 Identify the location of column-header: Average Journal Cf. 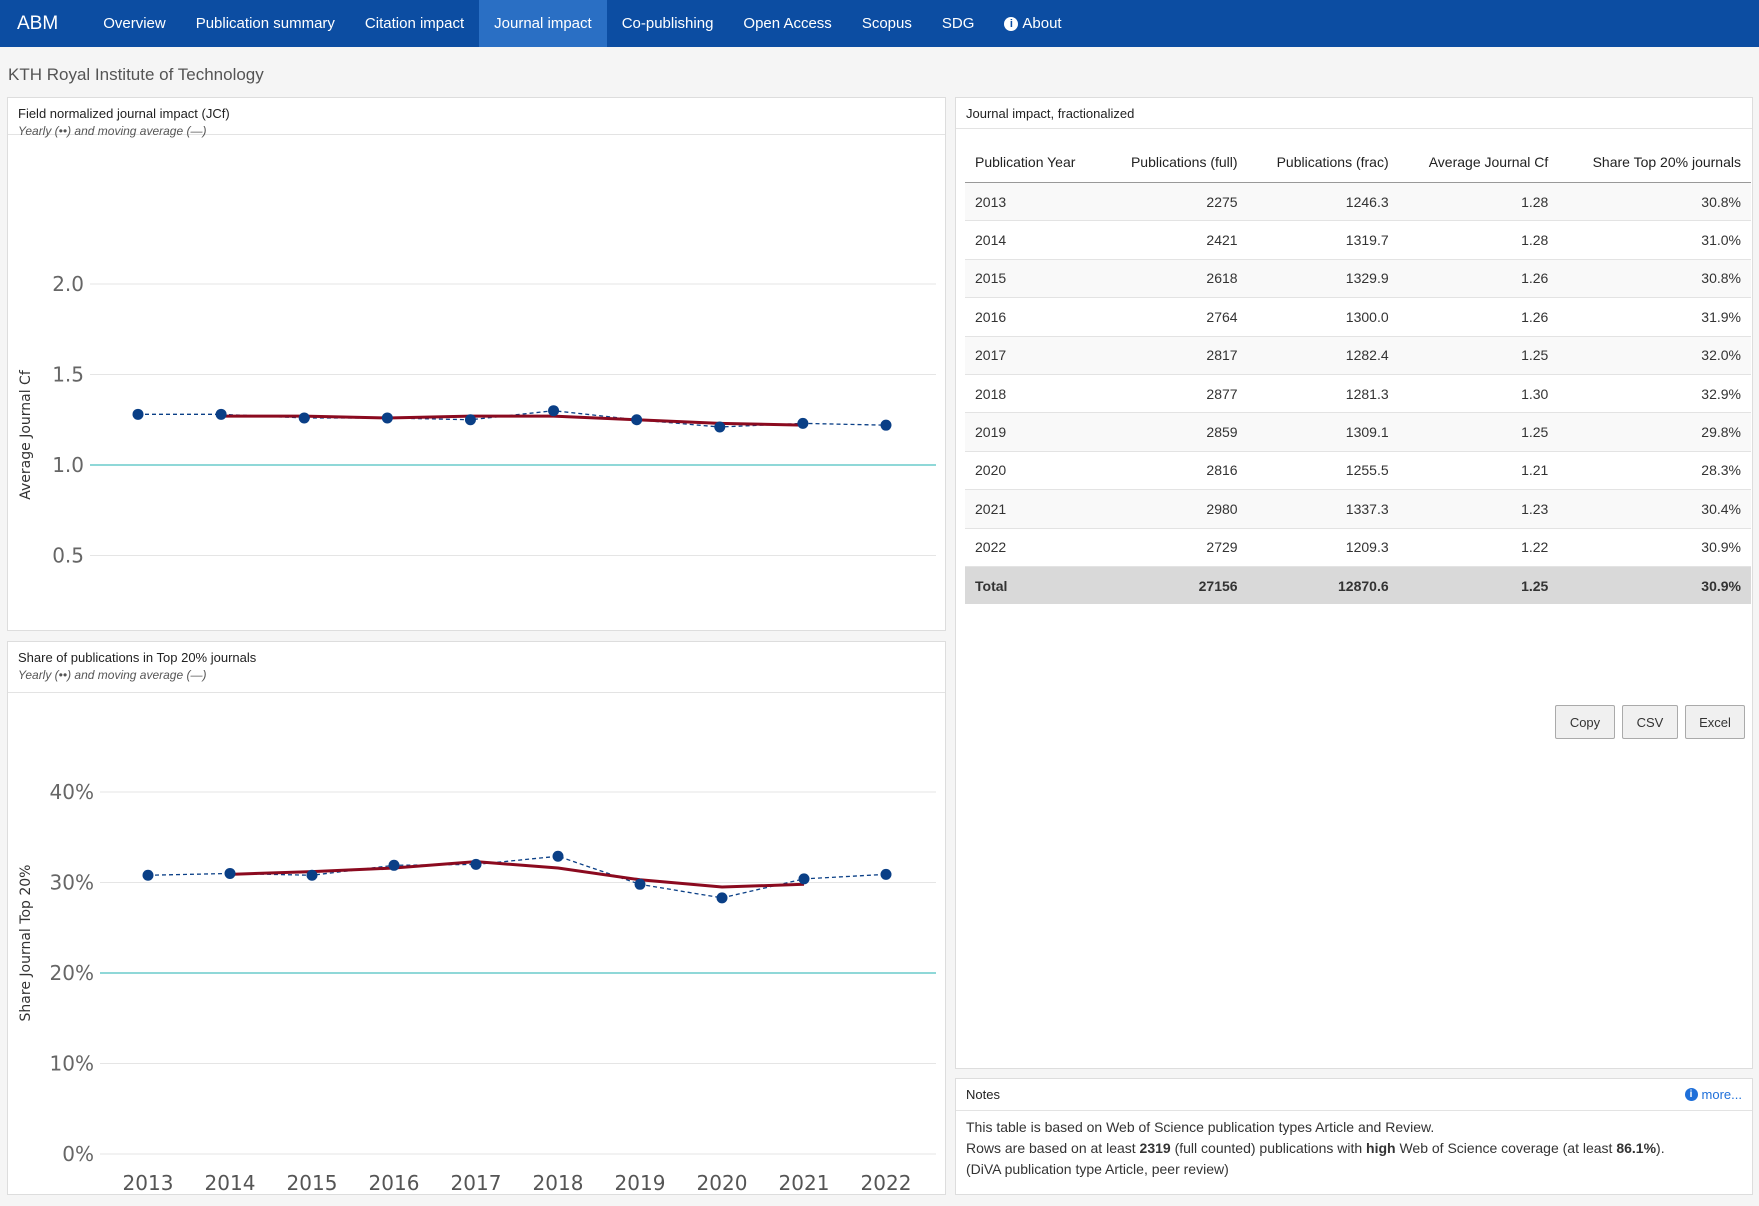
(1478, 162).